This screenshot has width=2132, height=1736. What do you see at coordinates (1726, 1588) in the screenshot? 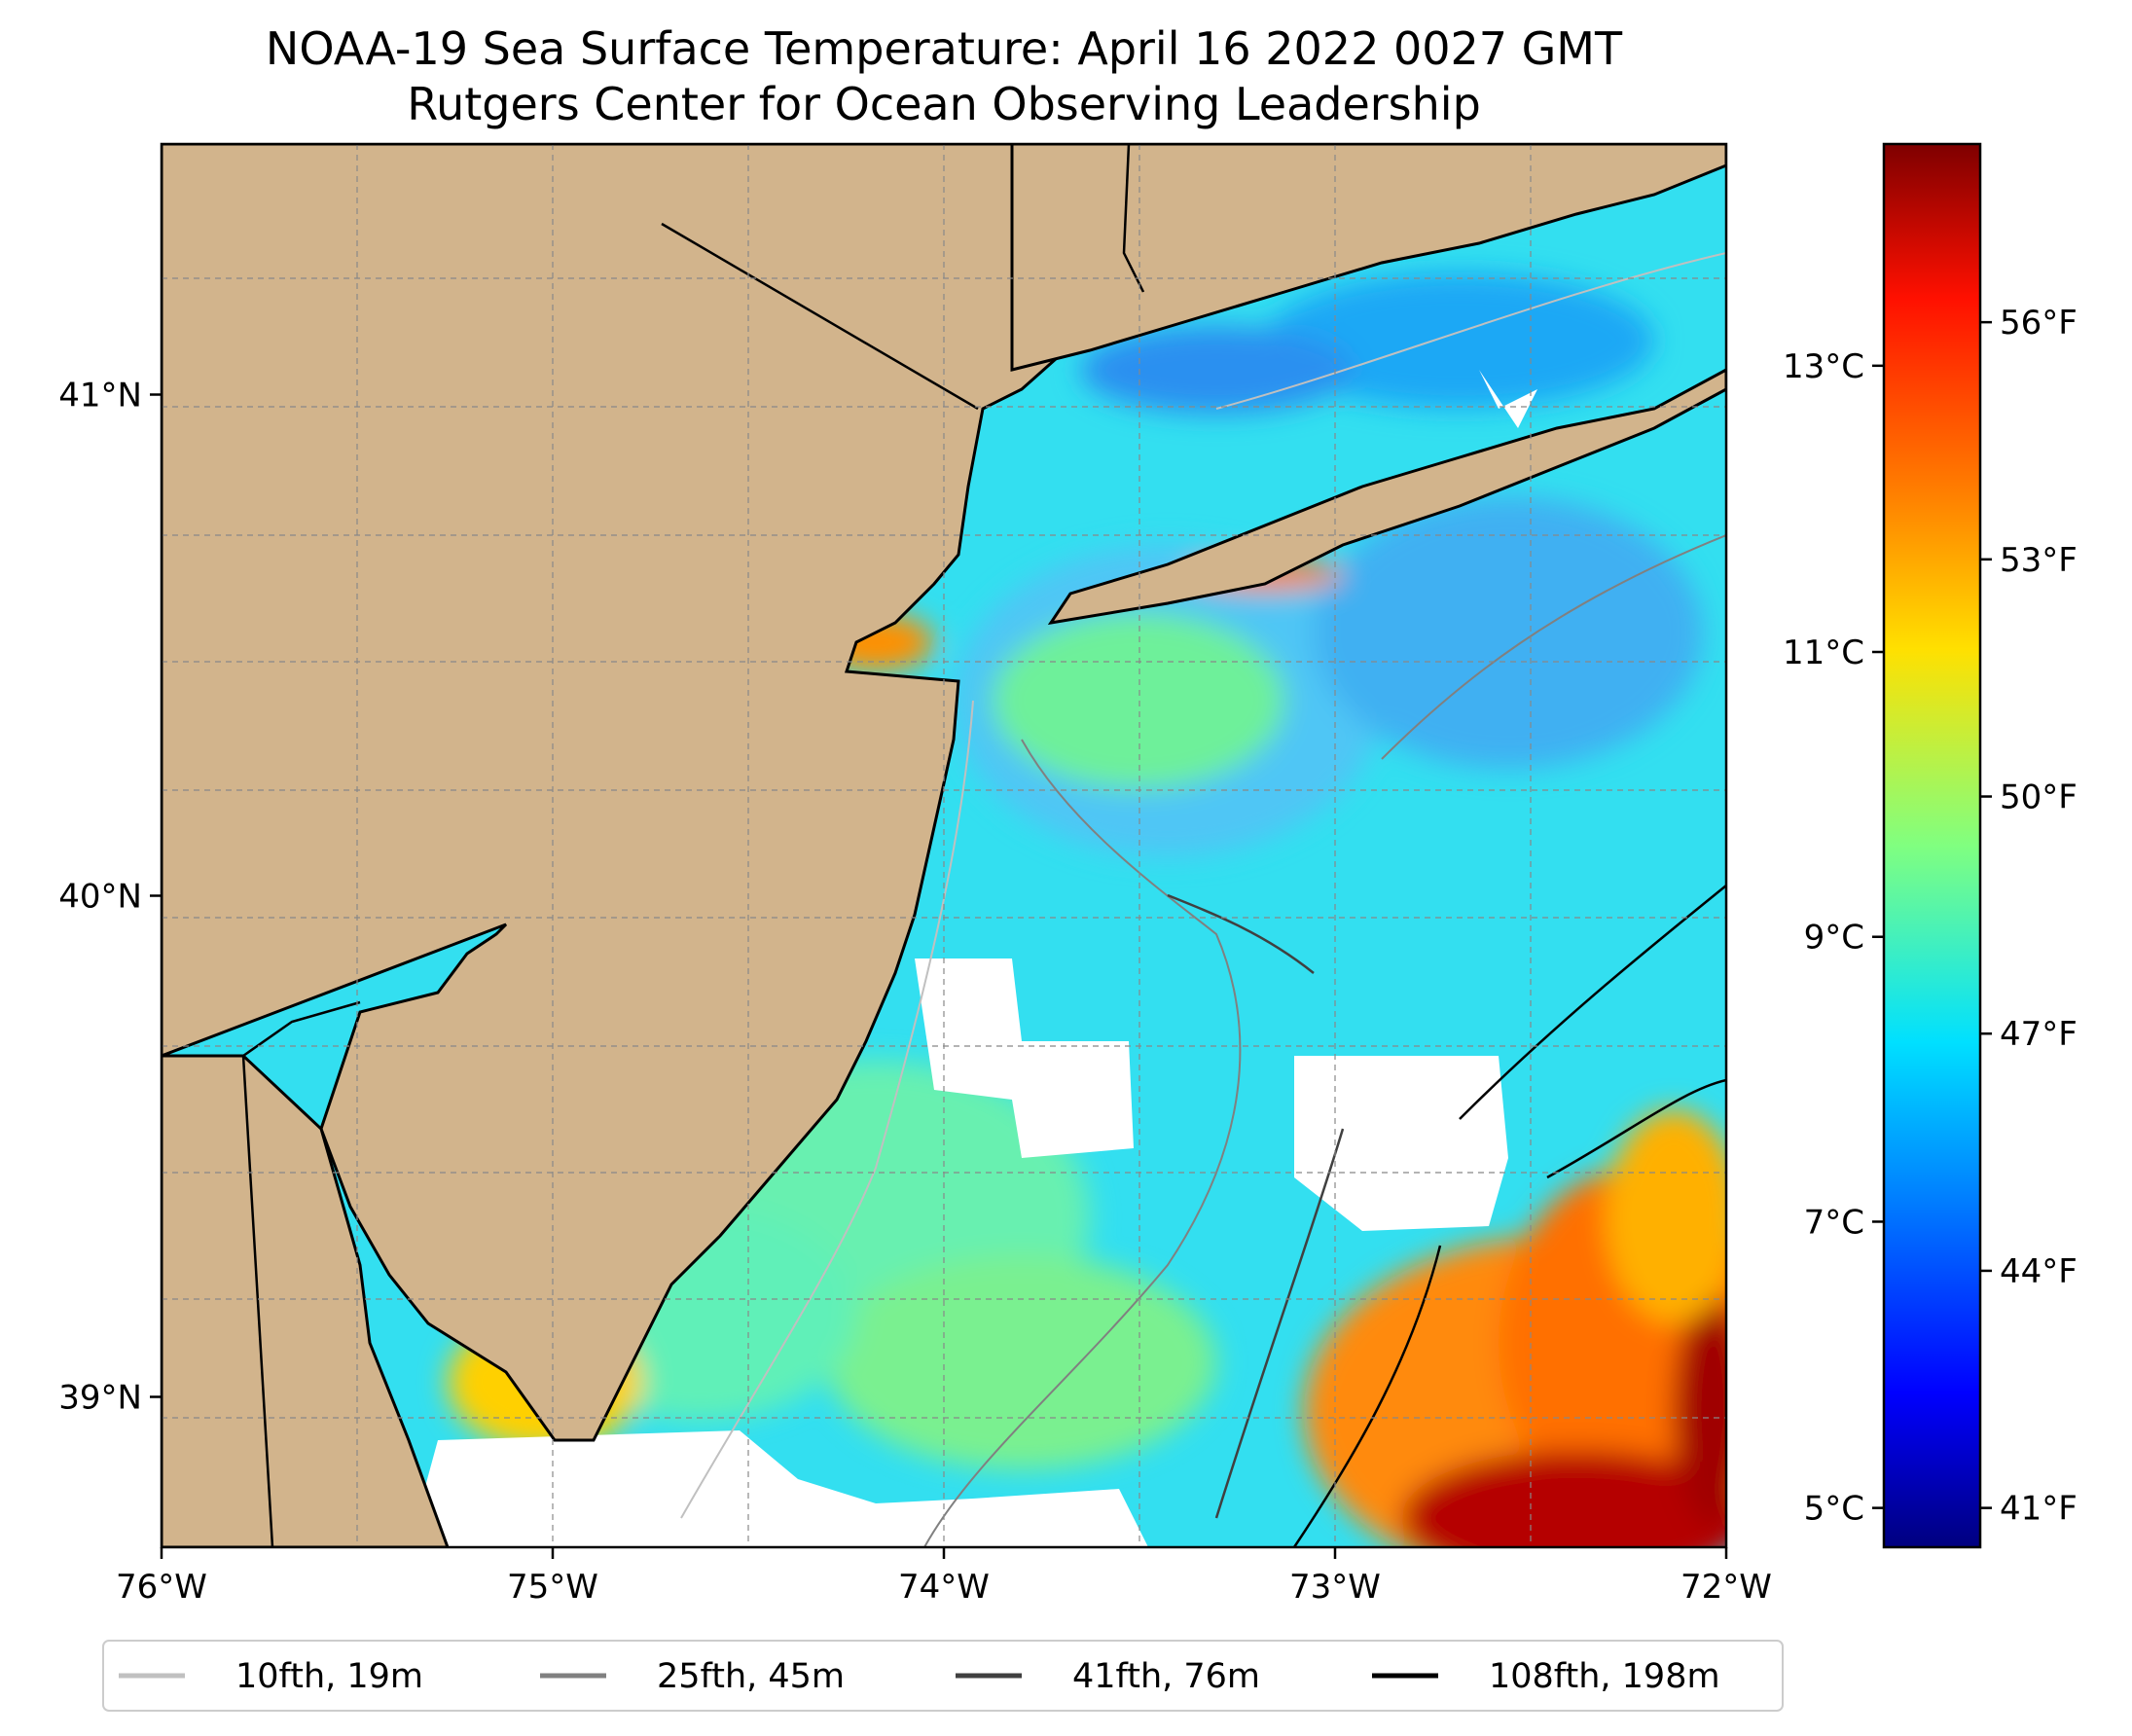
I see `x-tick-label: 72°W` at bounding box center [1726, 1588].